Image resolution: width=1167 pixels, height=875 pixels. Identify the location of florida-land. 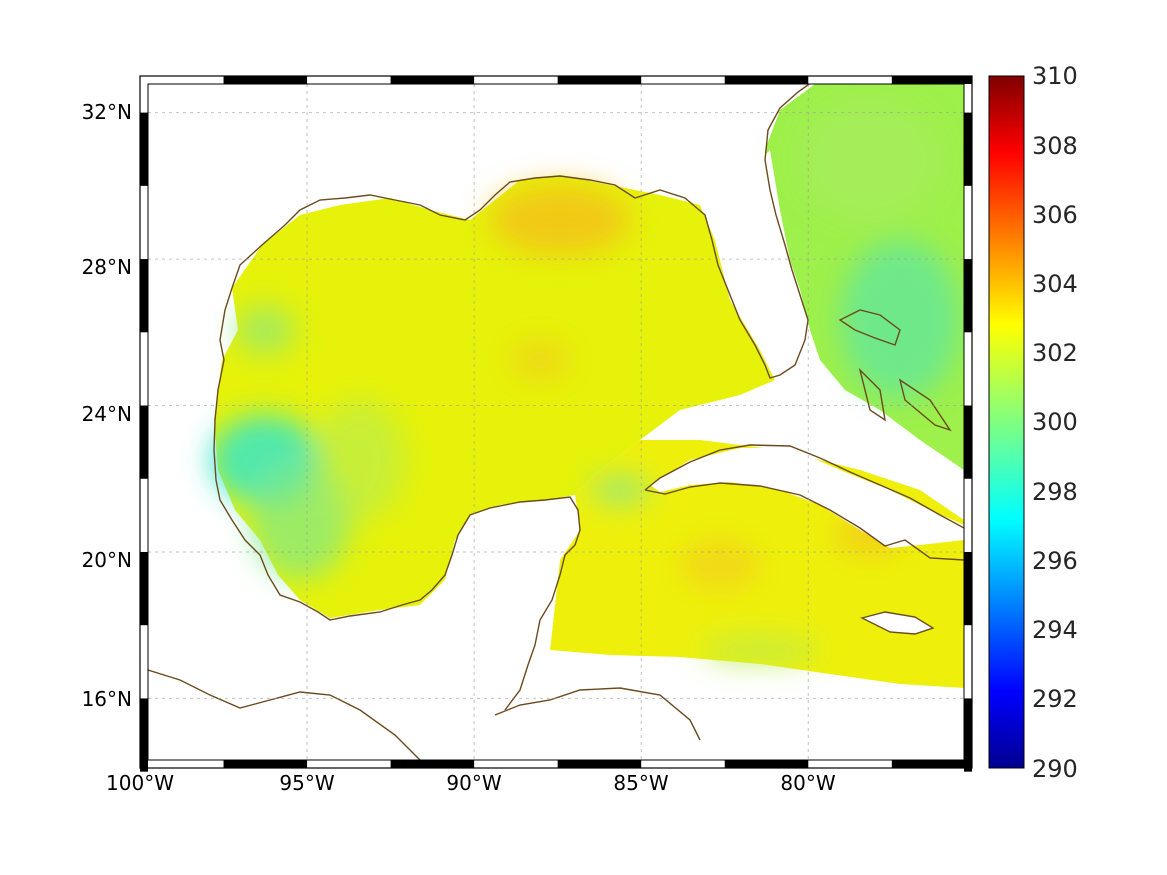
(755, 265).